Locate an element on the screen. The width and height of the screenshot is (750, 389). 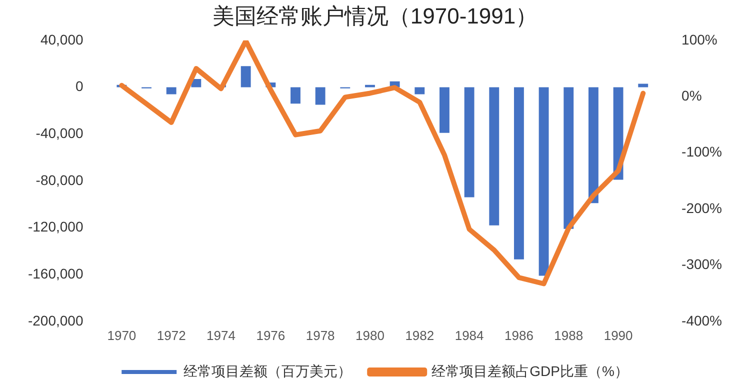
y-tick-label: -40,000 is located at coordinates (60, 132).